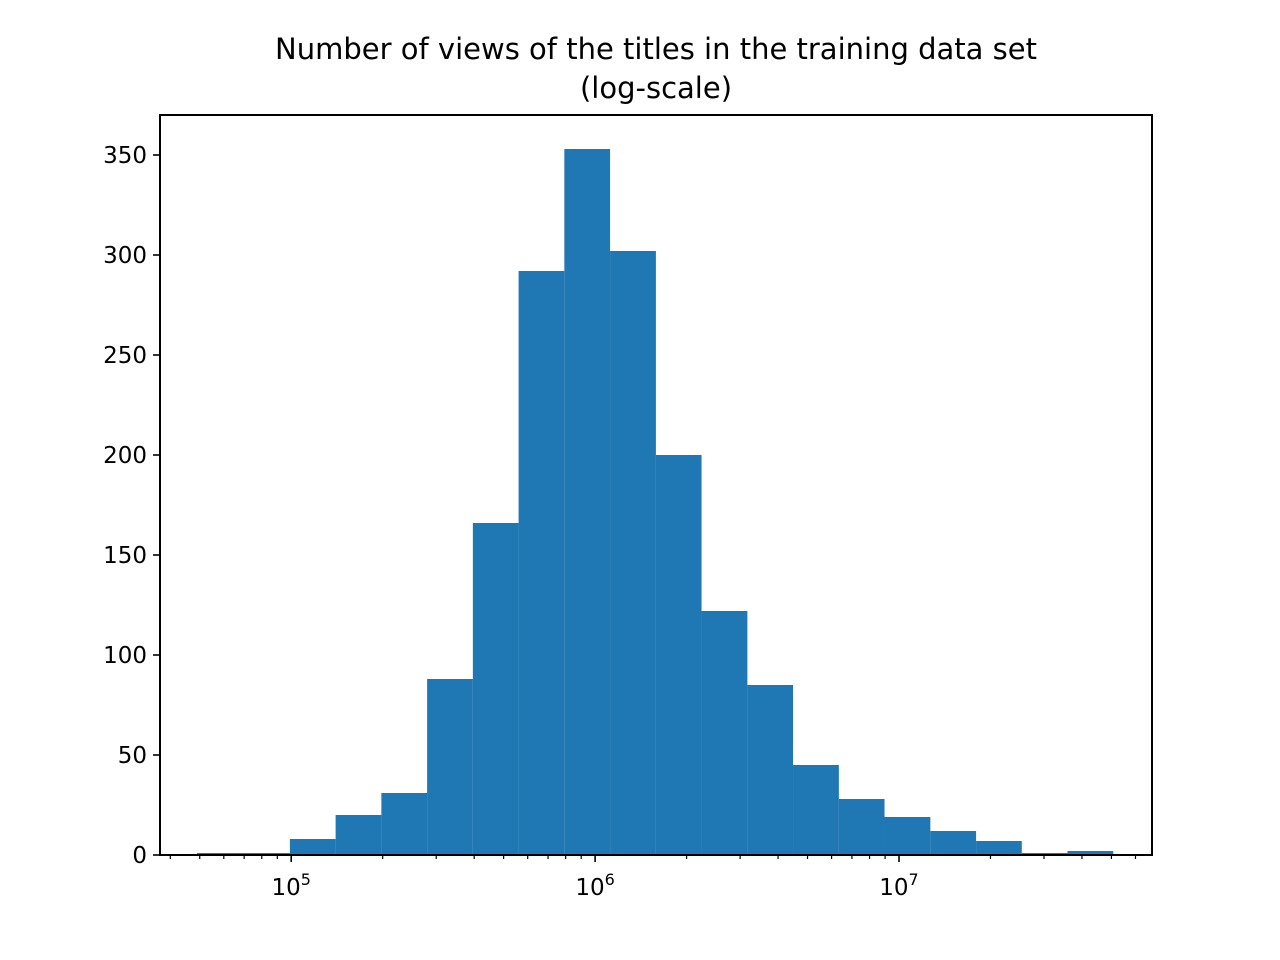 This screenshot has width=1280, height=960. Describe the element at coordinates (131, 506) in the screenshot. I see `y-axis: 0 50 100 150 200 250 300 350` at that location.